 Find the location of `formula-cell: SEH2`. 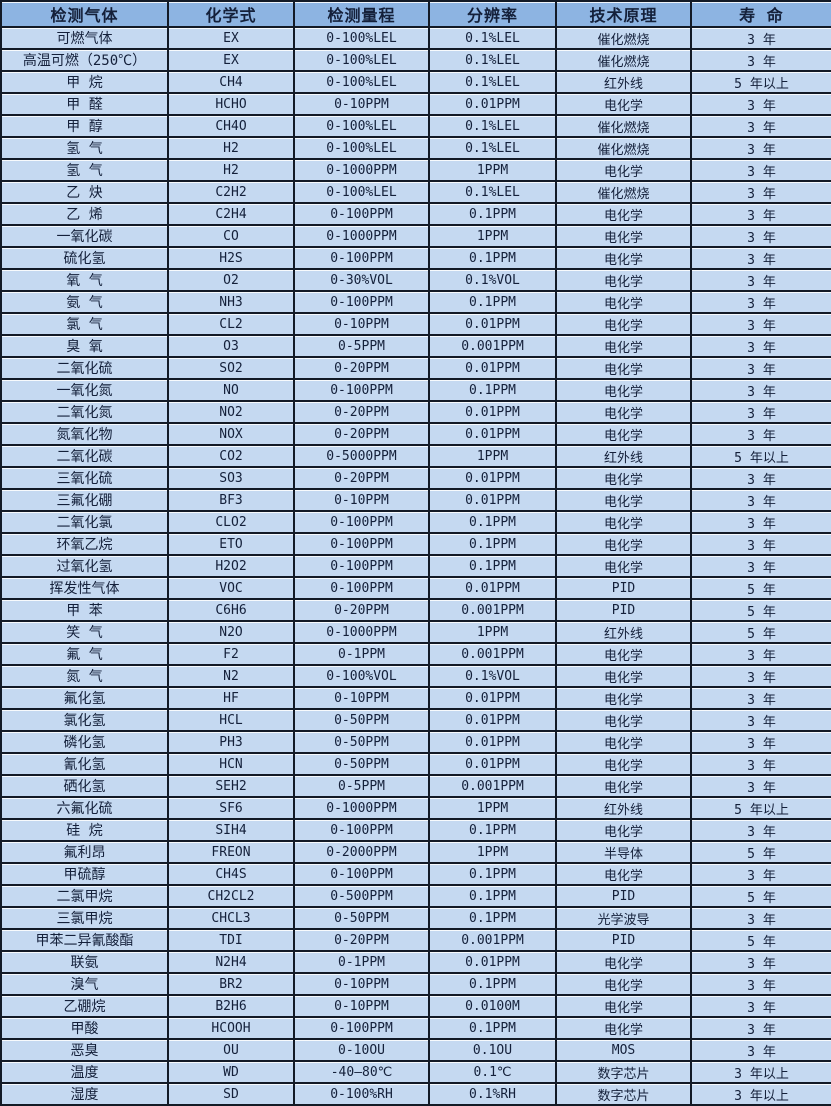

formula-cell: SEH2 is located at coordinates (232, 787).